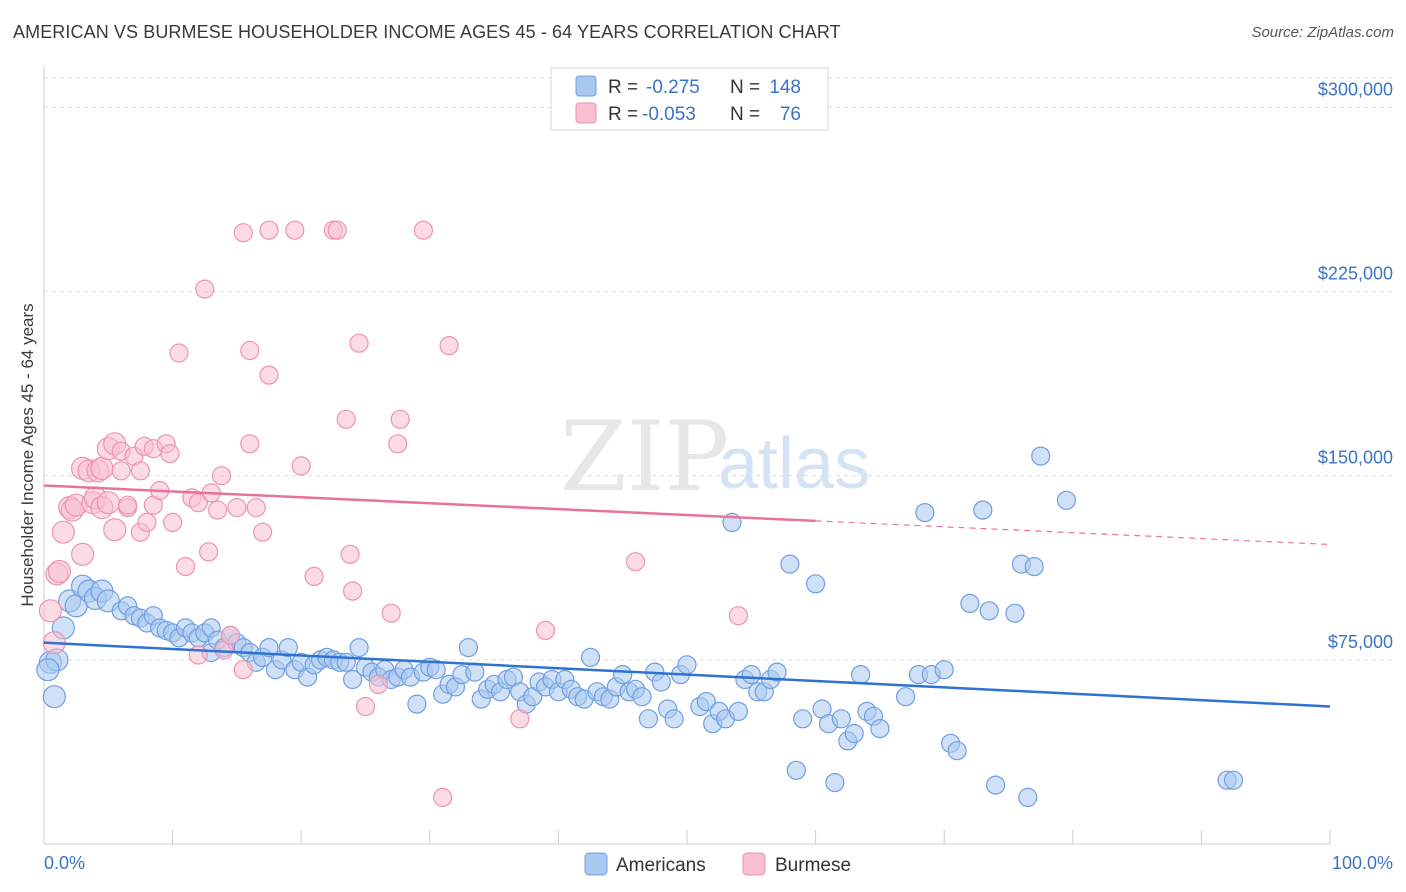  What do you see at coordinates (623, 87) in the screenshot?
I see `legend-r-label-1: R =` at bounding box center [623, 87].